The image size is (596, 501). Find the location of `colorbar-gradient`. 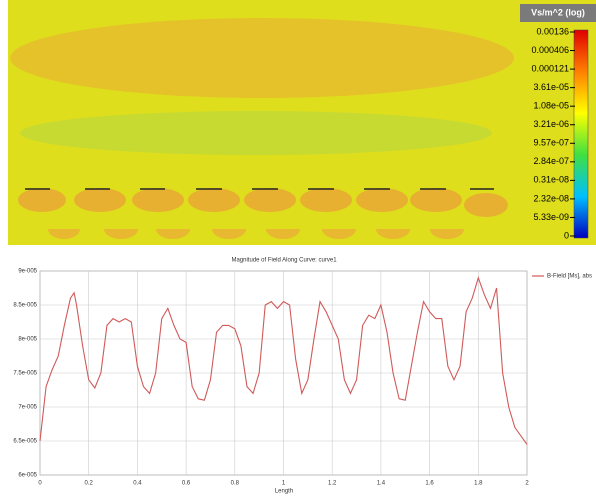

colorbar-gradient is located at coordinates (581, 134).